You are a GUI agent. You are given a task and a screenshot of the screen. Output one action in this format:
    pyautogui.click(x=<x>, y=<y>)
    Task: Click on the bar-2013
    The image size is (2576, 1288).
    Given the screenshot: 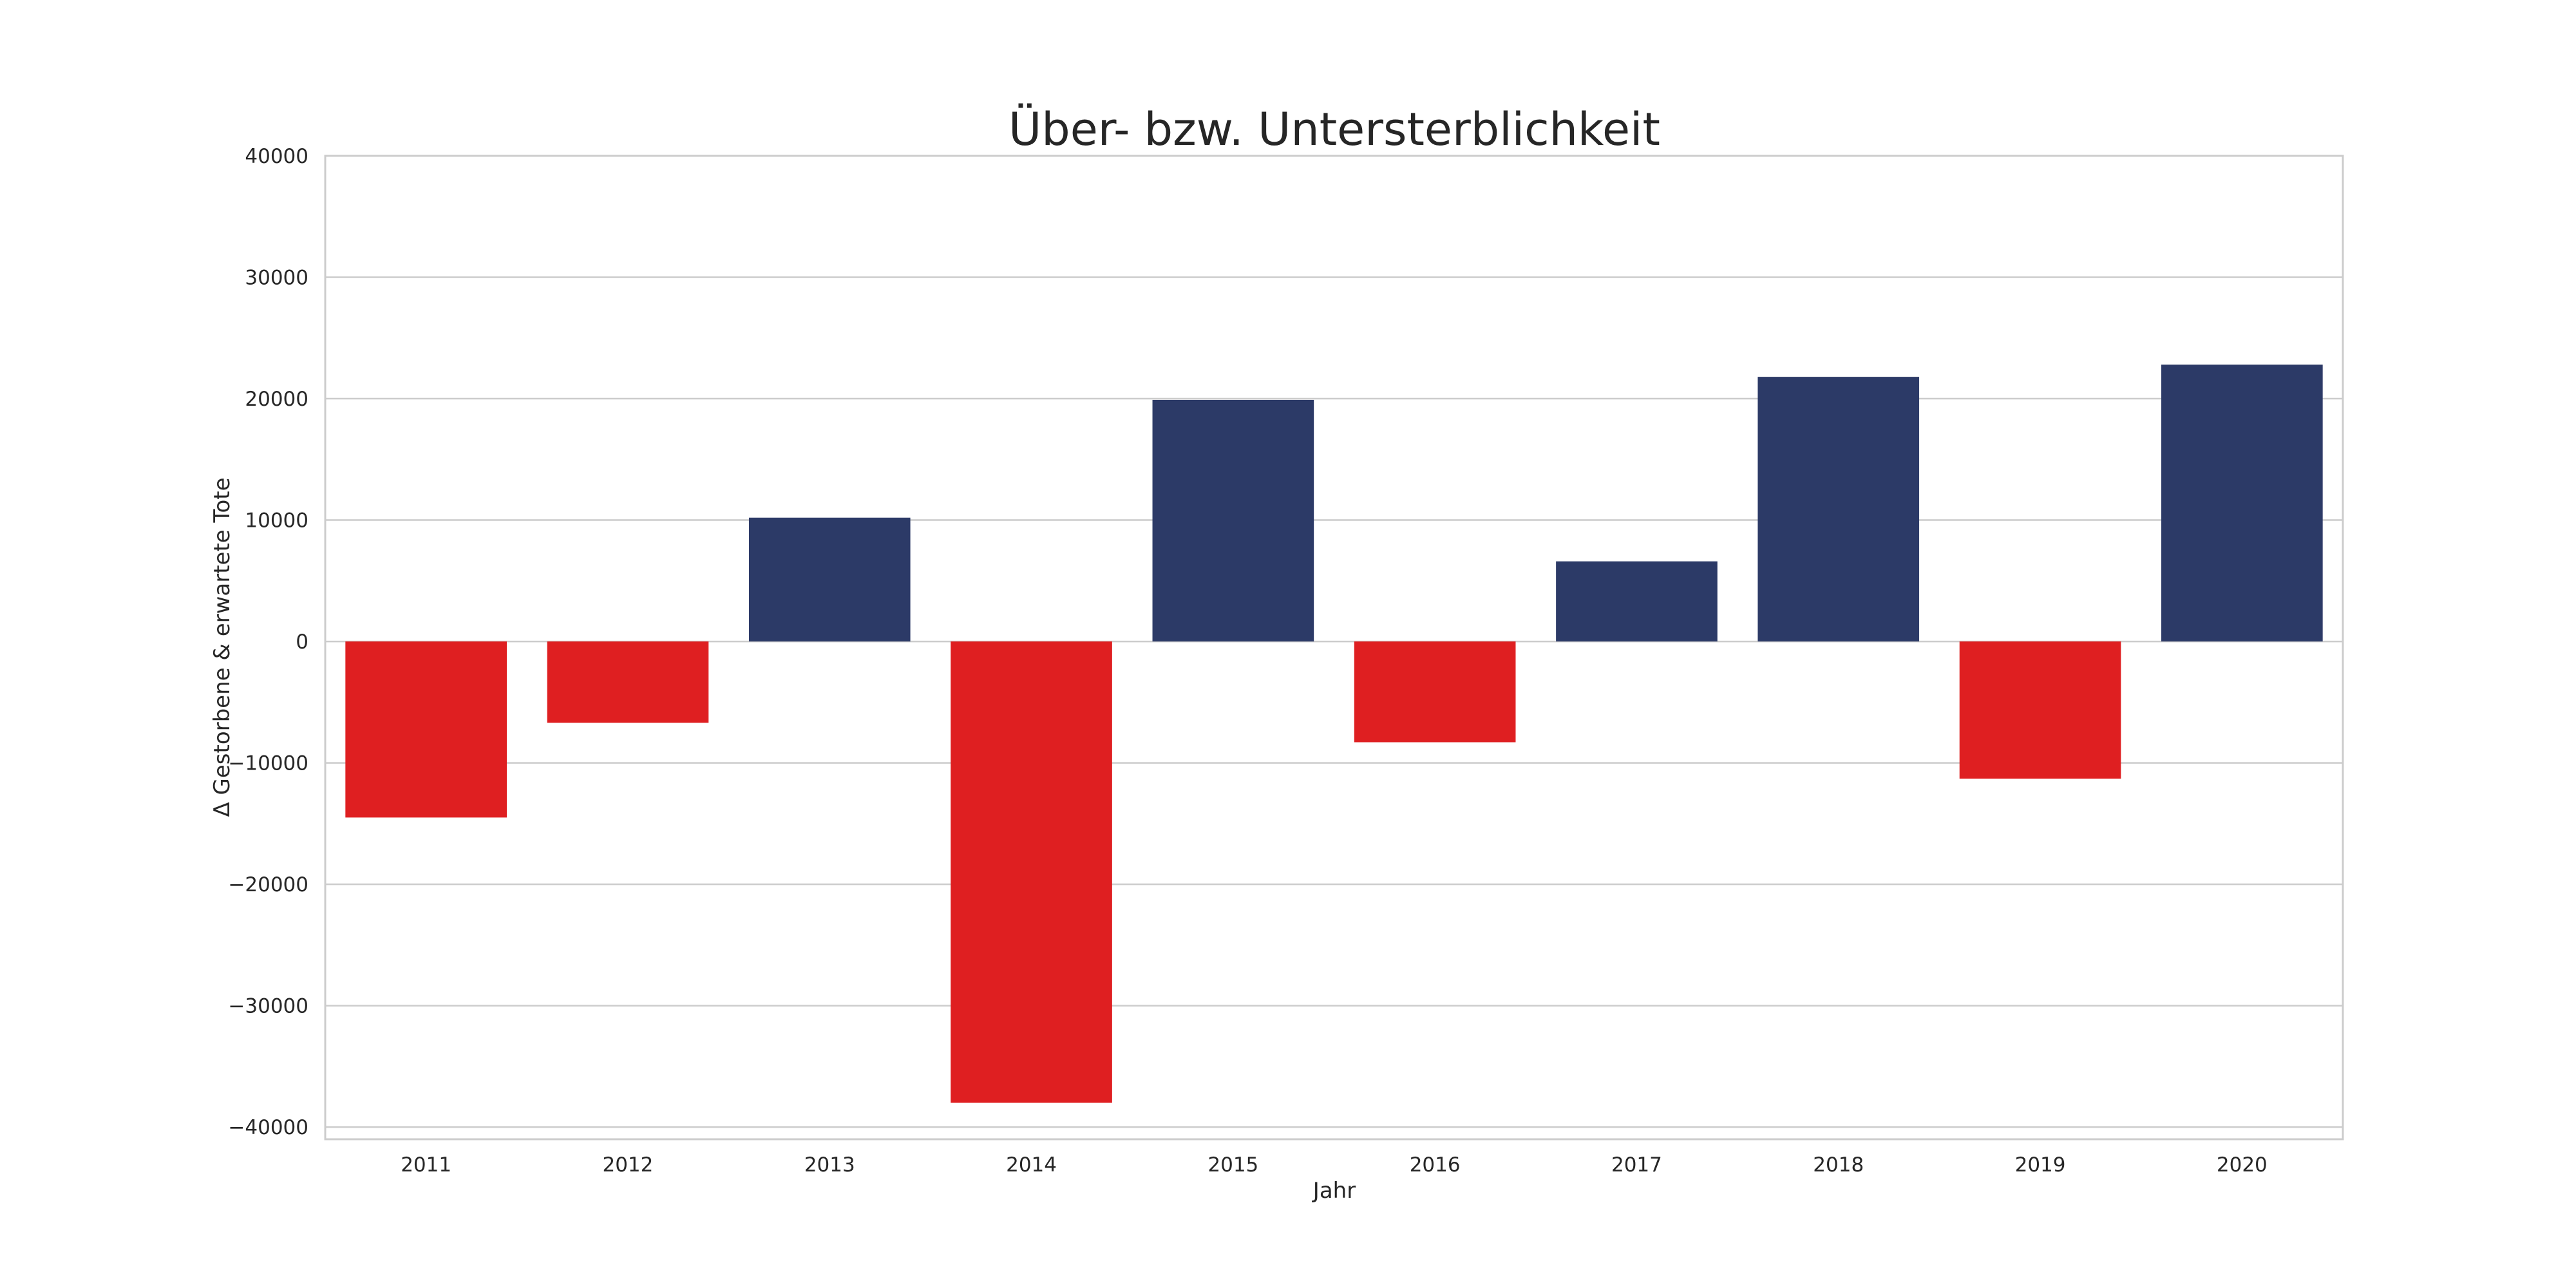 What is the action you would take?
    pyautogui.click(x=829, y=579)
    